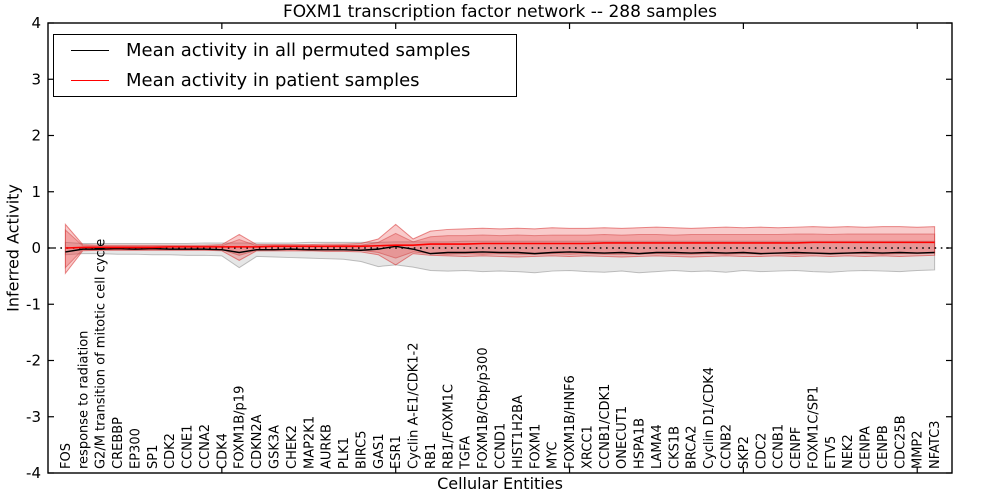 This screenshot has width=1000, height=500. Describe the element at coordinates (36, 23) in the screenshot. I see `y-tick-label: 4` at that location.